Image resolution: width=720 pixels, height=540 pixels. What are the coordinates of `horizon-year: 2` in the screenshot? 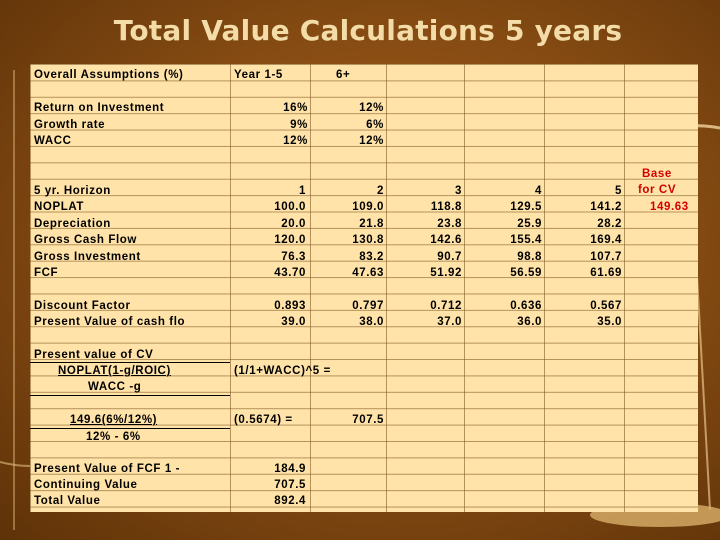 It's located at (380, 191).